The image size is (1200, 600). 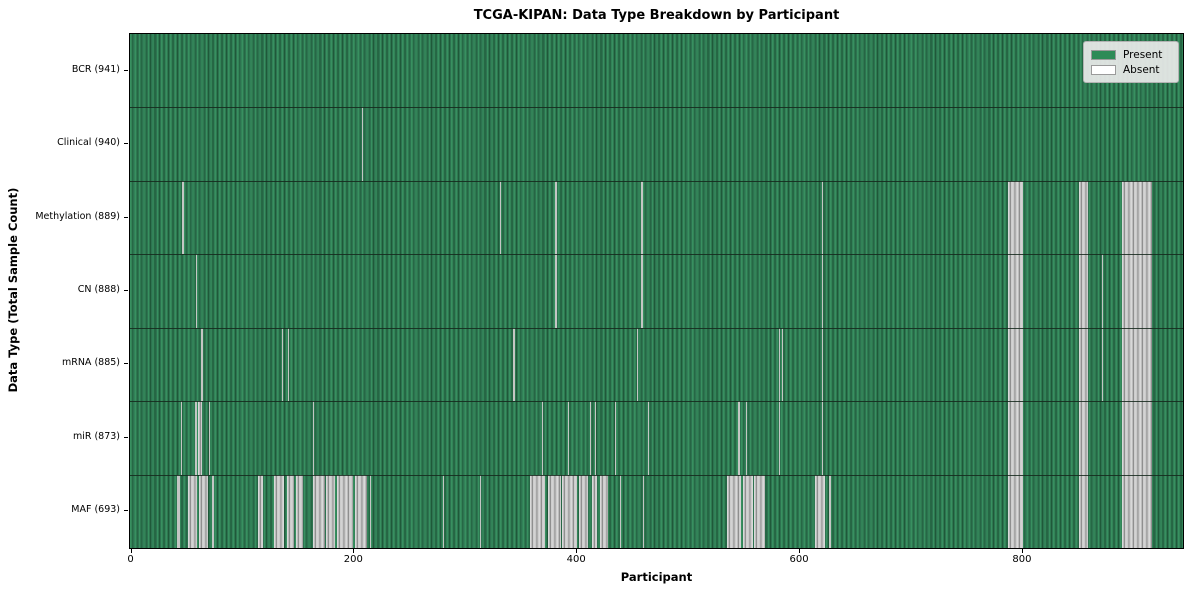 I want to click on y-tick-label: CN (888), so click(x=98, y=289).